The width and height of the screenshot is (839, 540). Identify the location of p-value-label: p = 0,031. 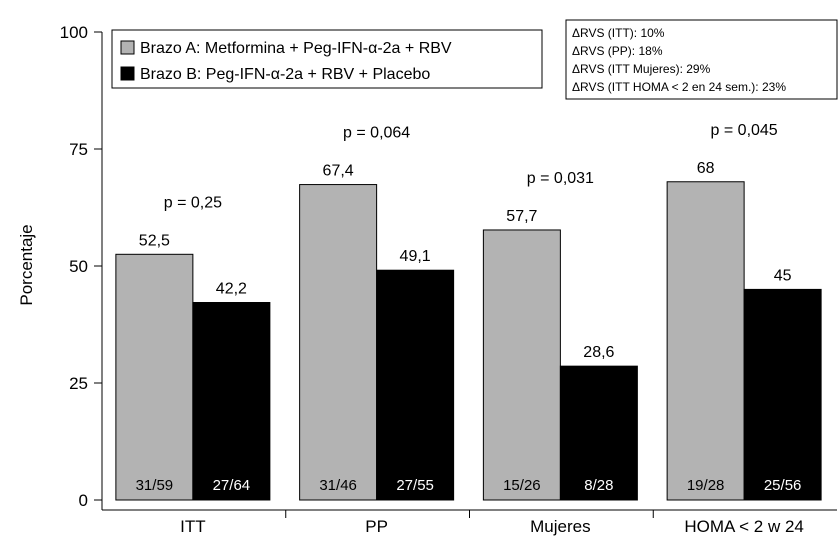
(560, 178).